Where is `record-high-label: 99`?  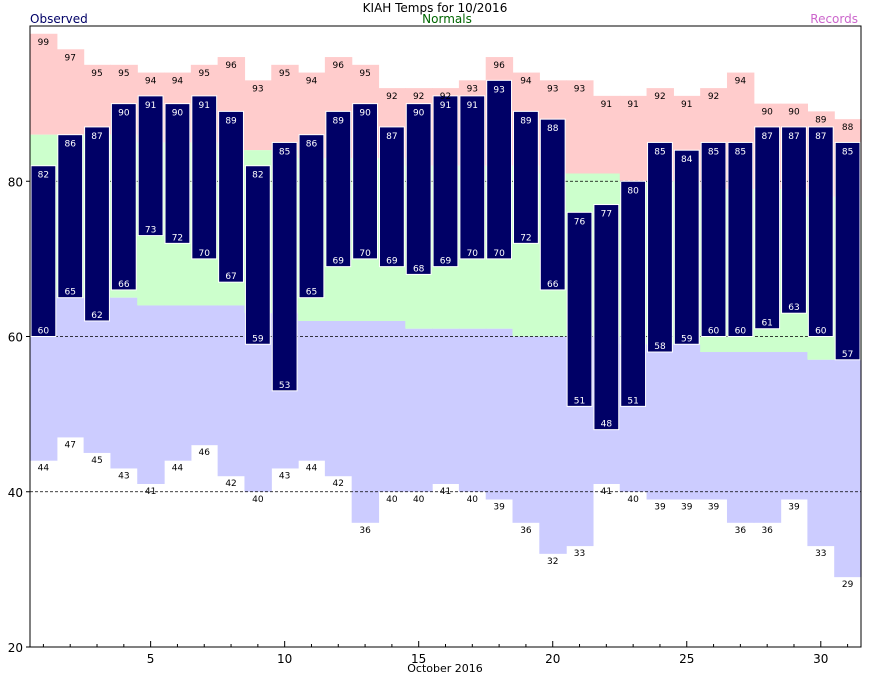 record-high-label: 99 is located at coordinates (44, 43).